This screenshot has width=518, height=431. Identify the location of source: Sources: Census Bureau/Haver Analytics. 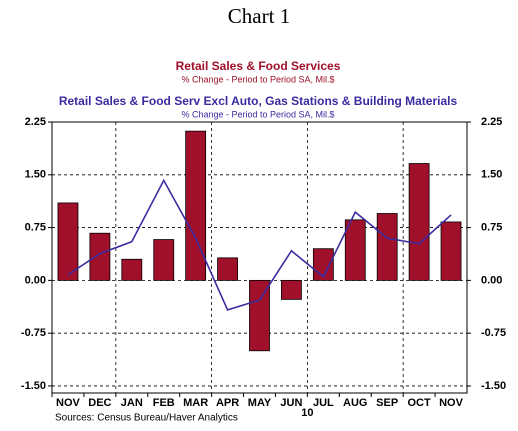
(146, 418).